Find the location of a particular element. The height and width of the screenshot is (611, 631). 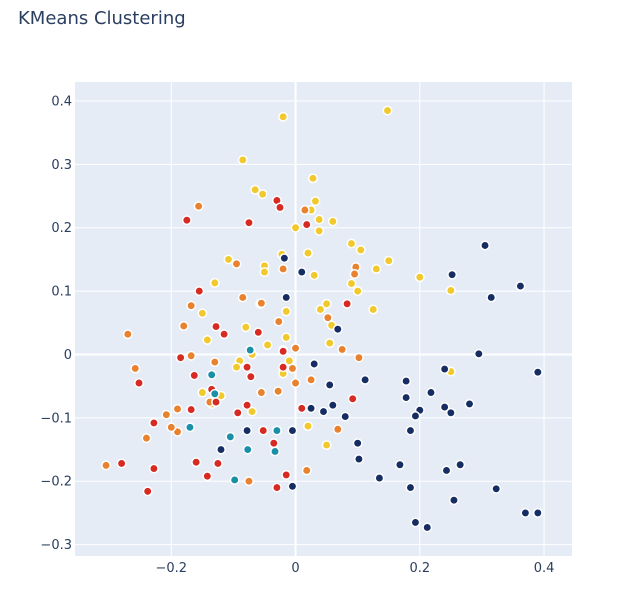

y-axis-ticks: −0.3 −0.2 −0.1 0 0.1 0.2 0.3 0.4 is located at coordinates (56, 324).